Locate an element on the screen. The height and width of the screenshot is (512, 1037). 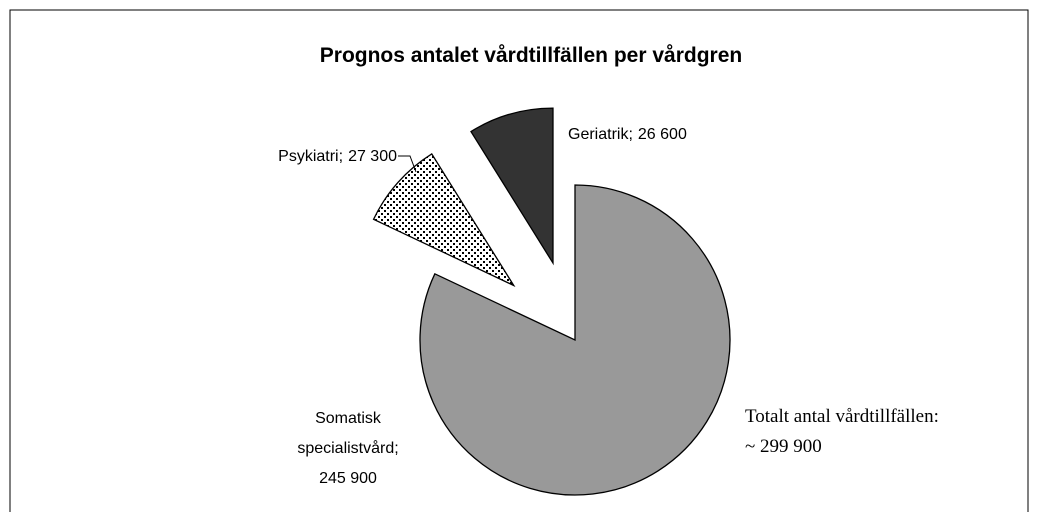
value-label: 27 300 is located at coordinates (372, 156).